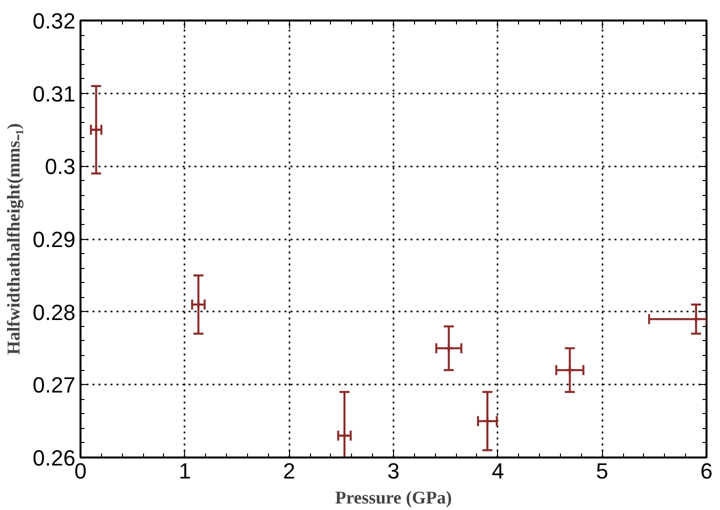 The image size is (720, 510). I want to click on y-tick-label: 0.27, so click(54, 385).